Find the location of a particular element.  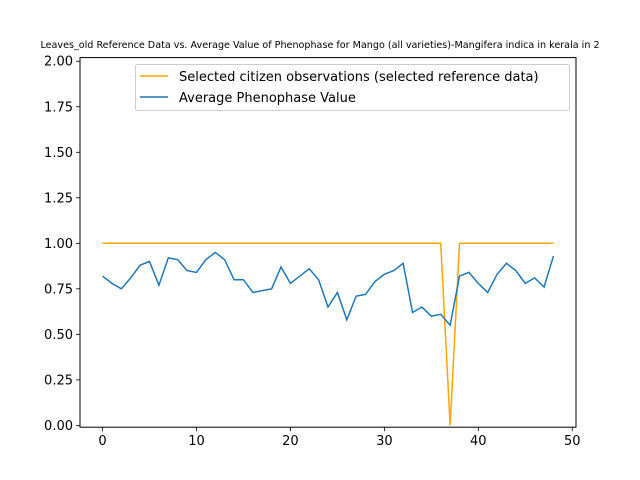

y-axis: 0.00 0.25 0.50 0.75 1.00 1.25 1.50 1.75 2.00 is located at coordinates (62, 244).